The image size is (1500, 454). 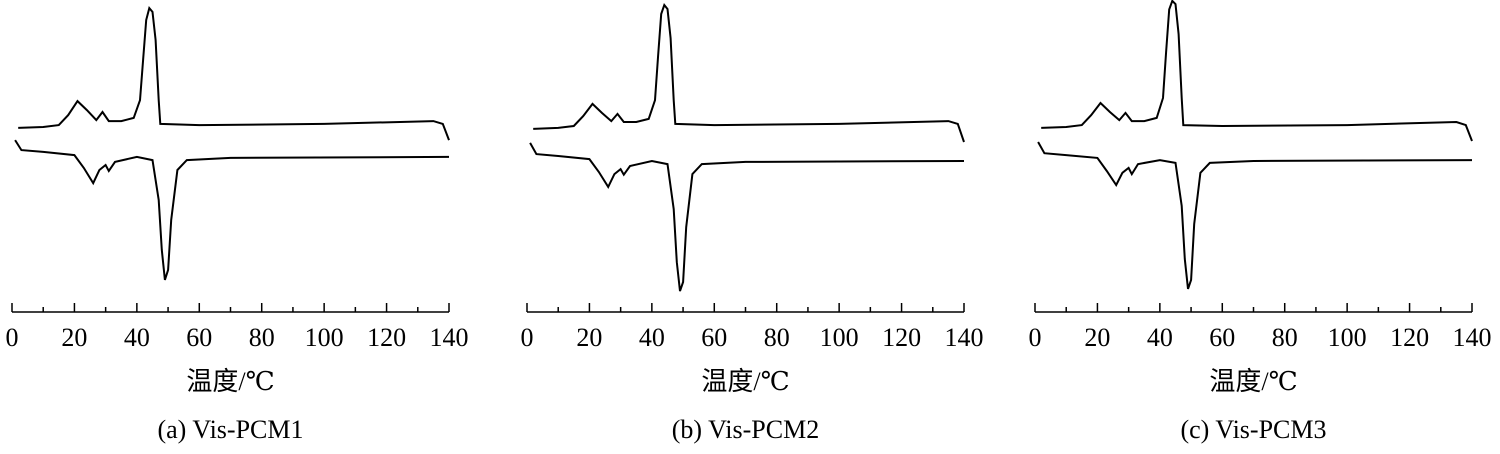 I want to click on caption: (c) Vis-PCM3, so click(x=1253, y=429).